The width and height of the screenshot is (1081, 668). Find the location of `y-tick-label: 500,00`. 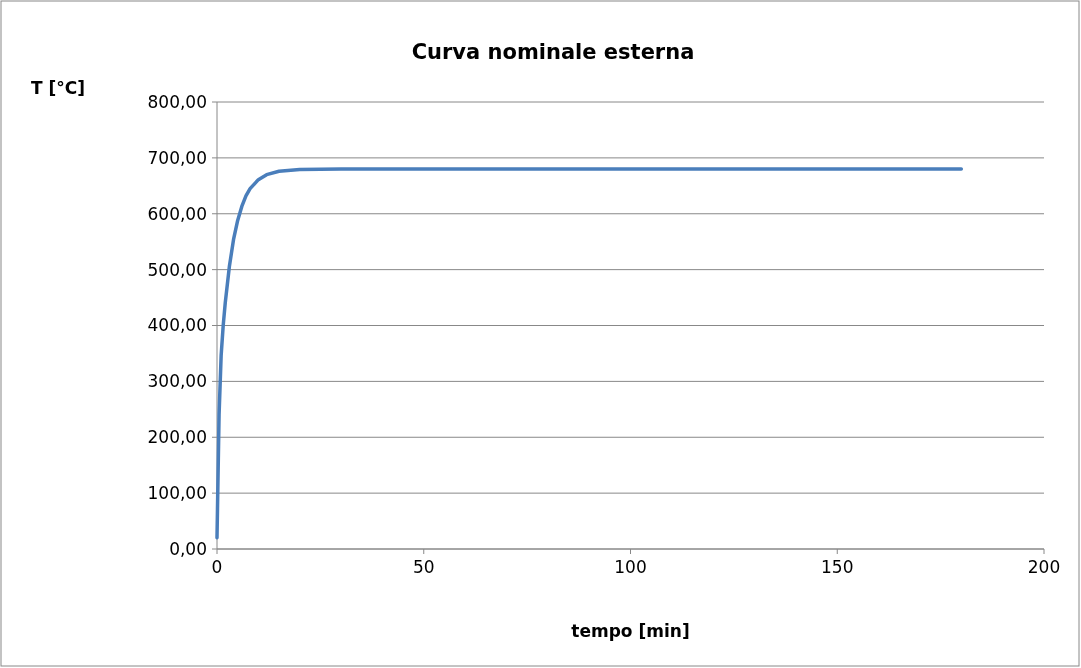

y-tick-label: 500,00 is located at coordinates (177, 269).